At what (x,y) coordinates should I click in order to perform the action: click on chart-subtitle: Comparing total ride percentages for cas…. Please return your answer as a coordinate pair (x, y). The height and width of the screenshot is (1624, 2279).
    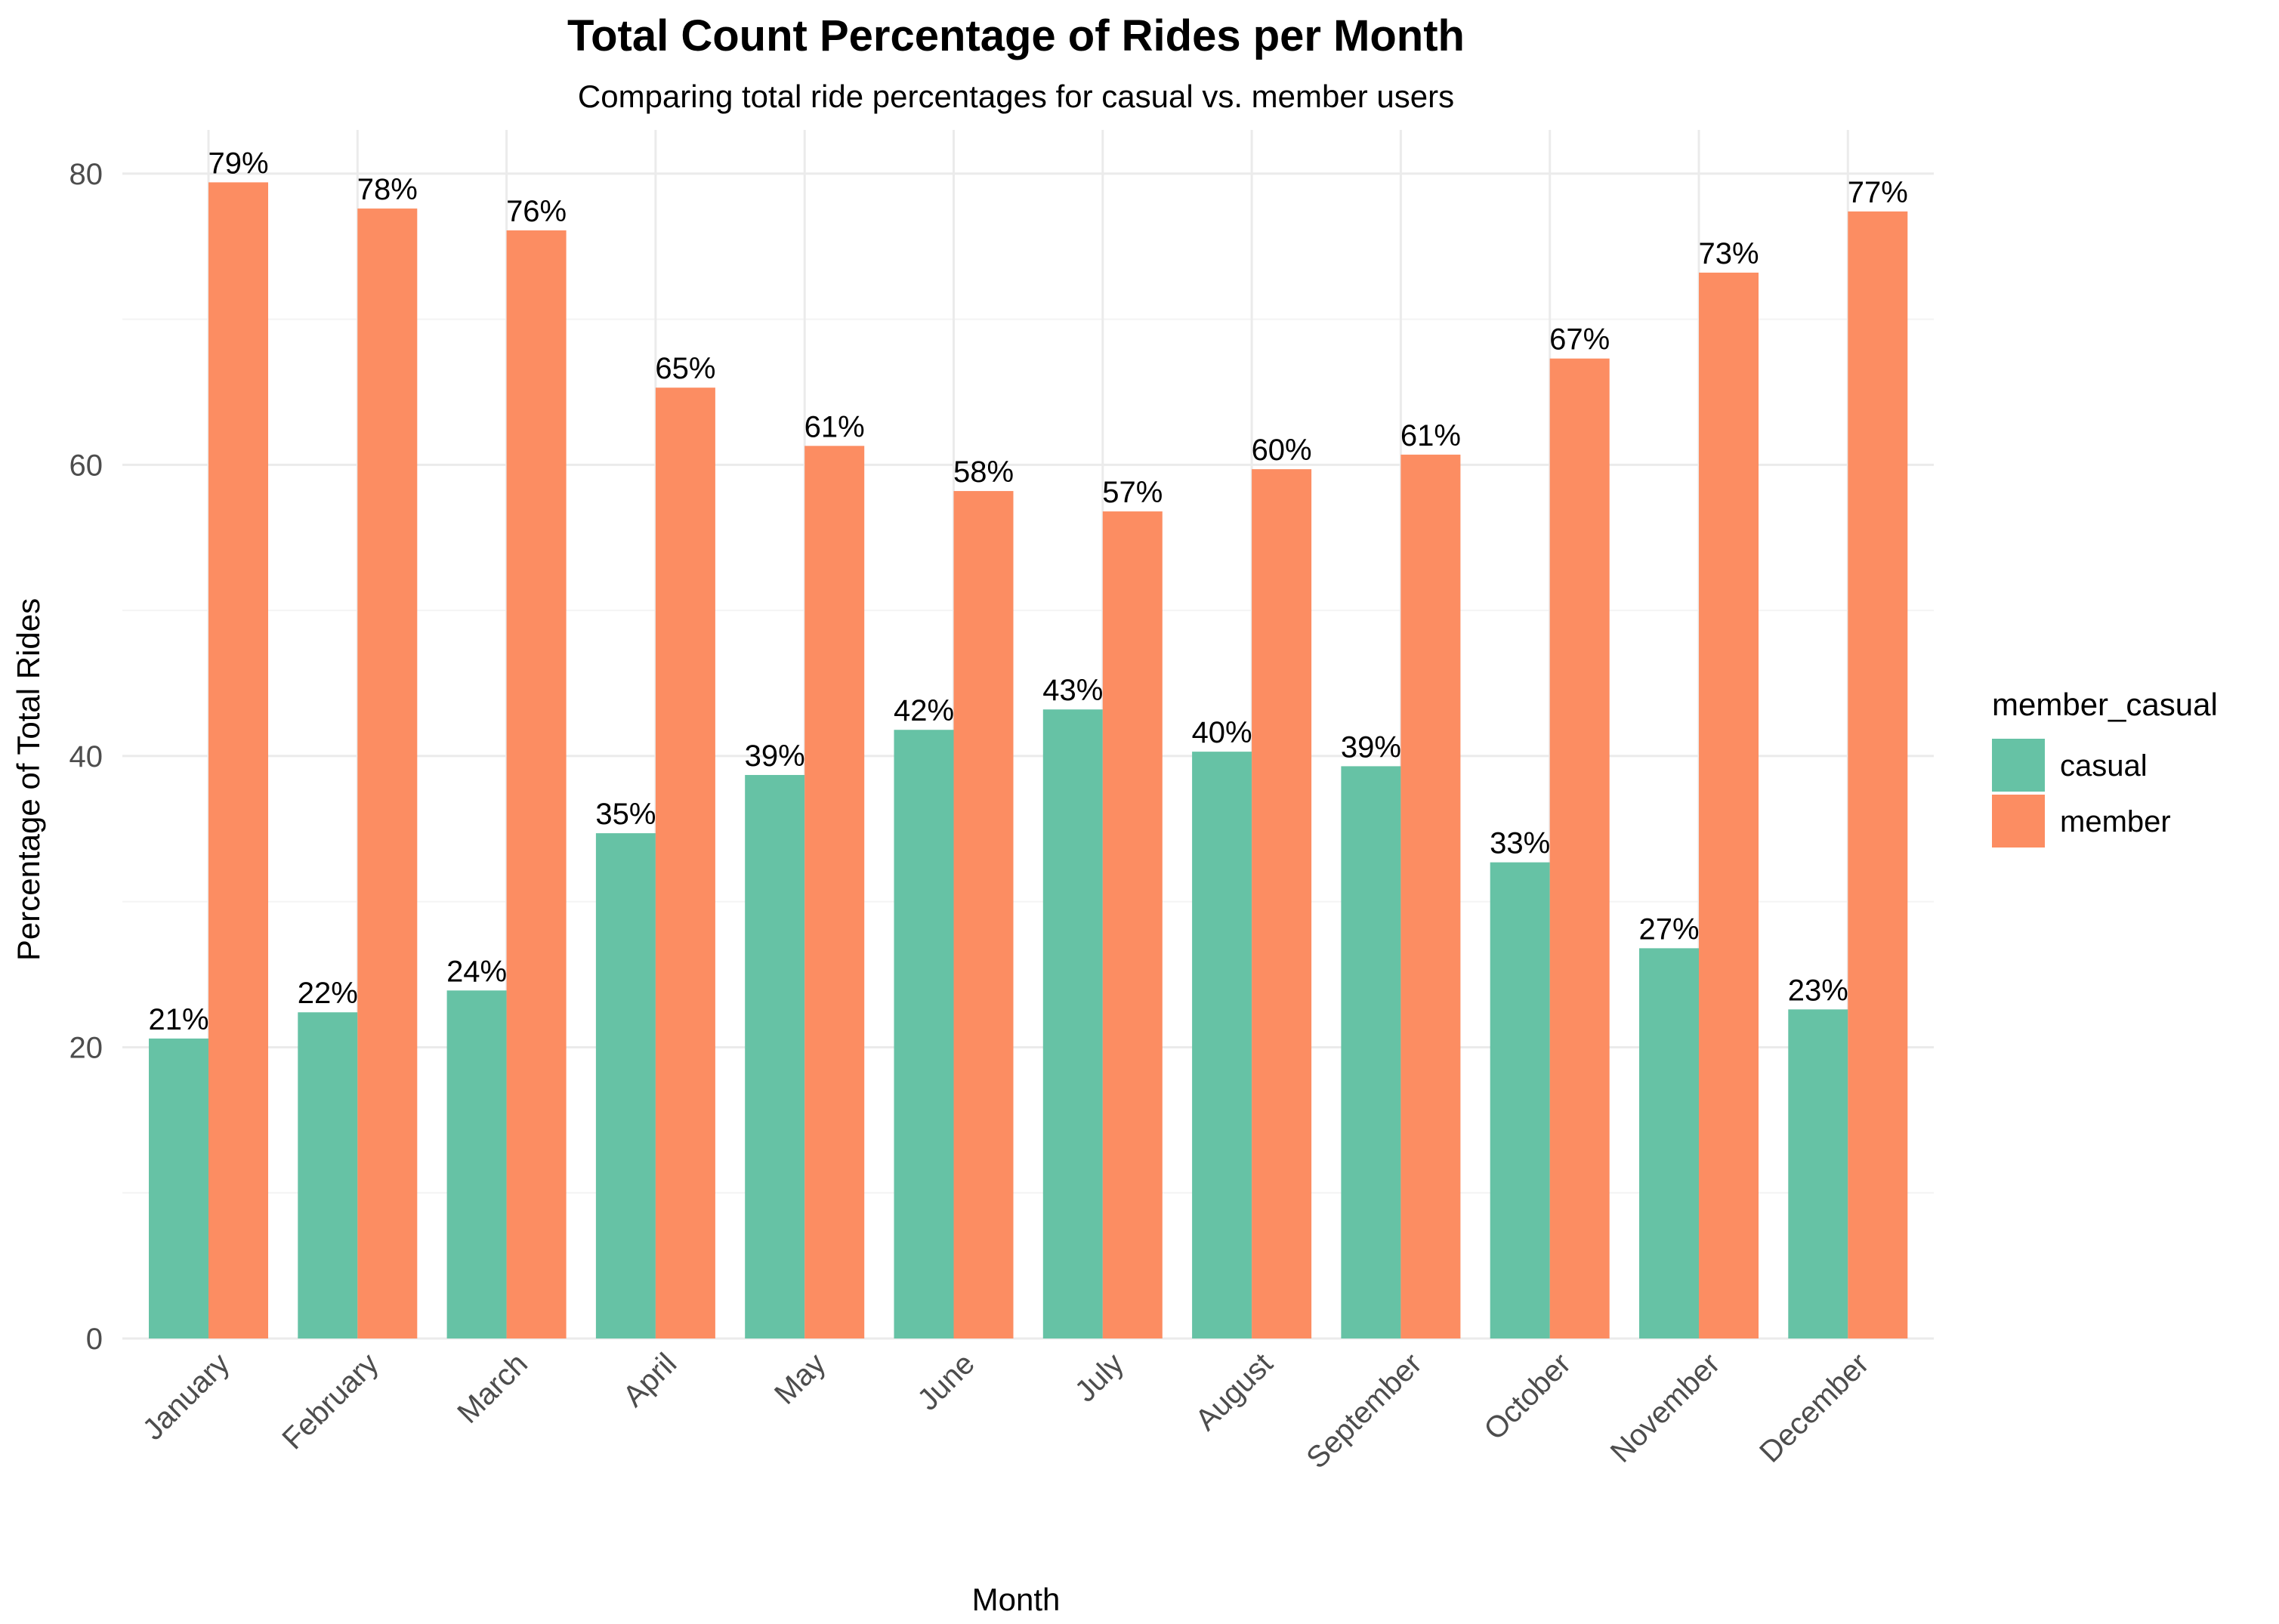
    Looking at the image, I should click on (1016, 96).